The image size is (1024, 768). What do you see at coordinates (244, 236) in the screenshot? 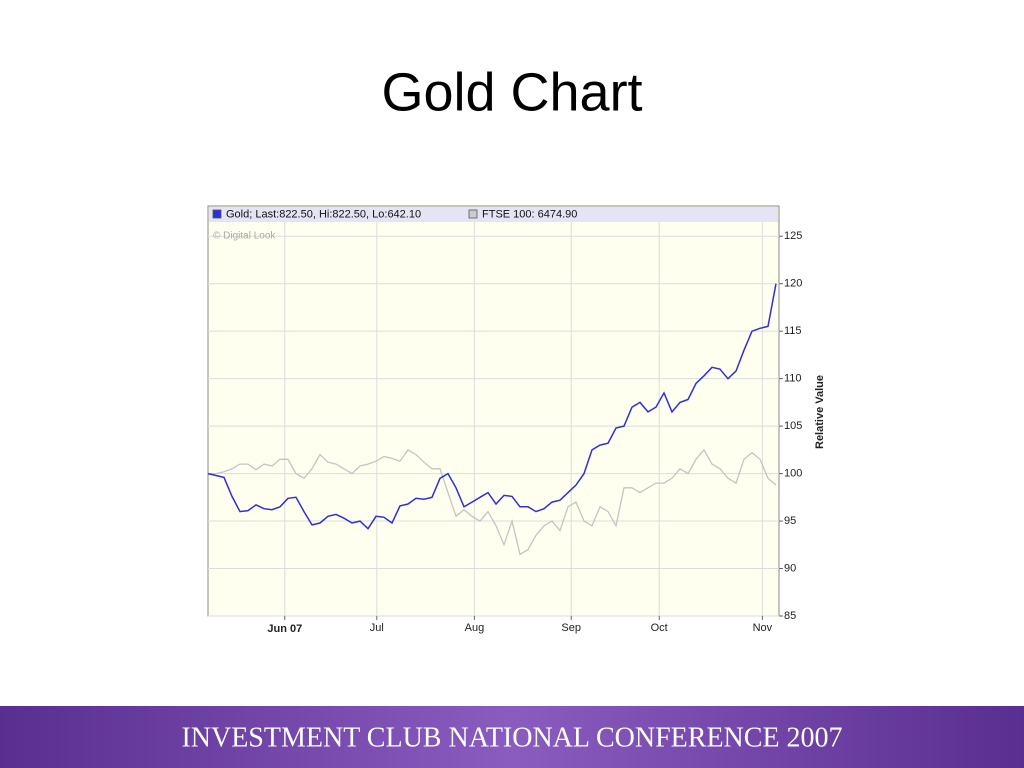
I see `watermark: © Digital Look` at bounding box center [244, 236].